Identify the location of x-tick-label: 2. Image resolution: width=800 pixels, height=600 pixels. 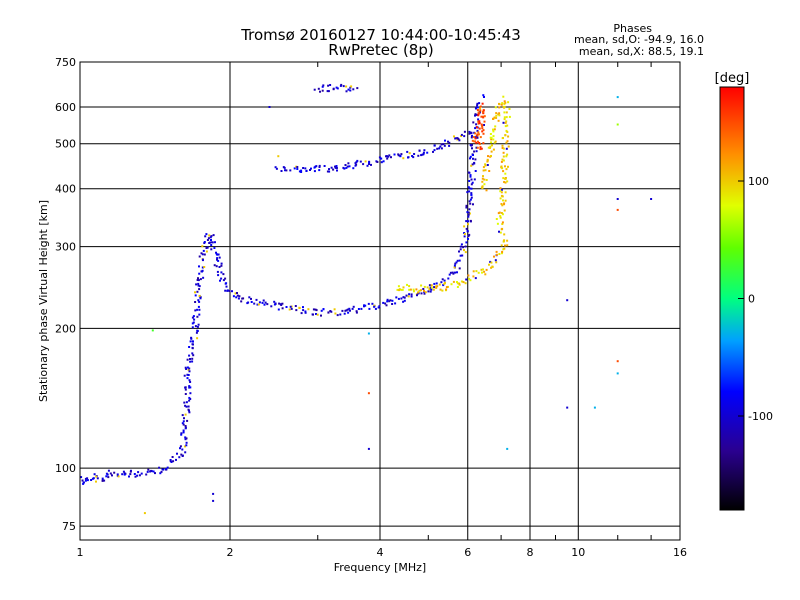
(230, 552).